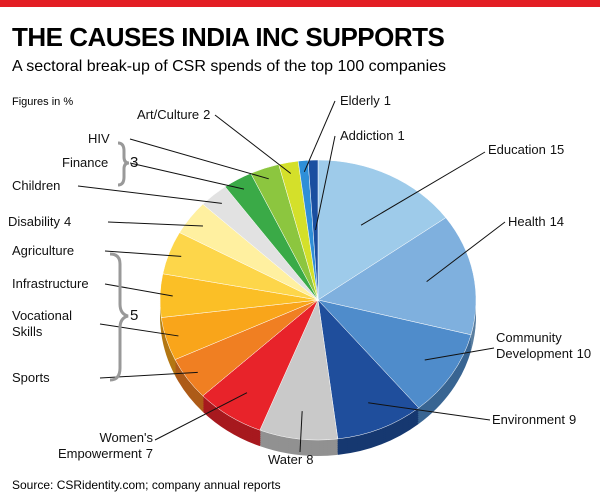 This screenshot has width=600, height=503. What do you see at coordinates (207, 114) in the screenshot?
I see `value-label: 2` at bounding box center [207, 114].